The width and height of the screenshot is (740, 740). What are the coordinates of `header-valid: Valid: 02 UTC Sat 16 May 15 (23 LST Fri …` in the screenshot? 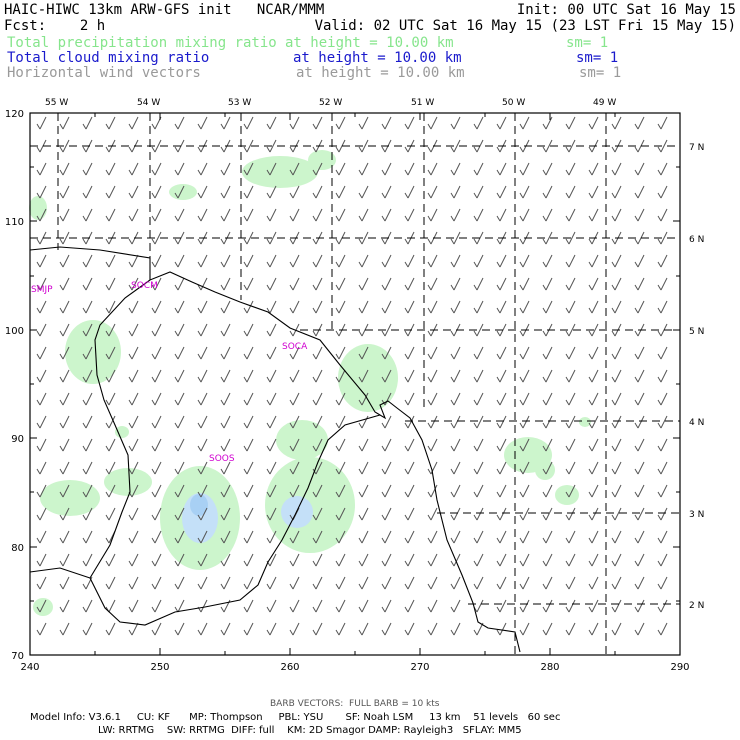 It's located at (525, 26).